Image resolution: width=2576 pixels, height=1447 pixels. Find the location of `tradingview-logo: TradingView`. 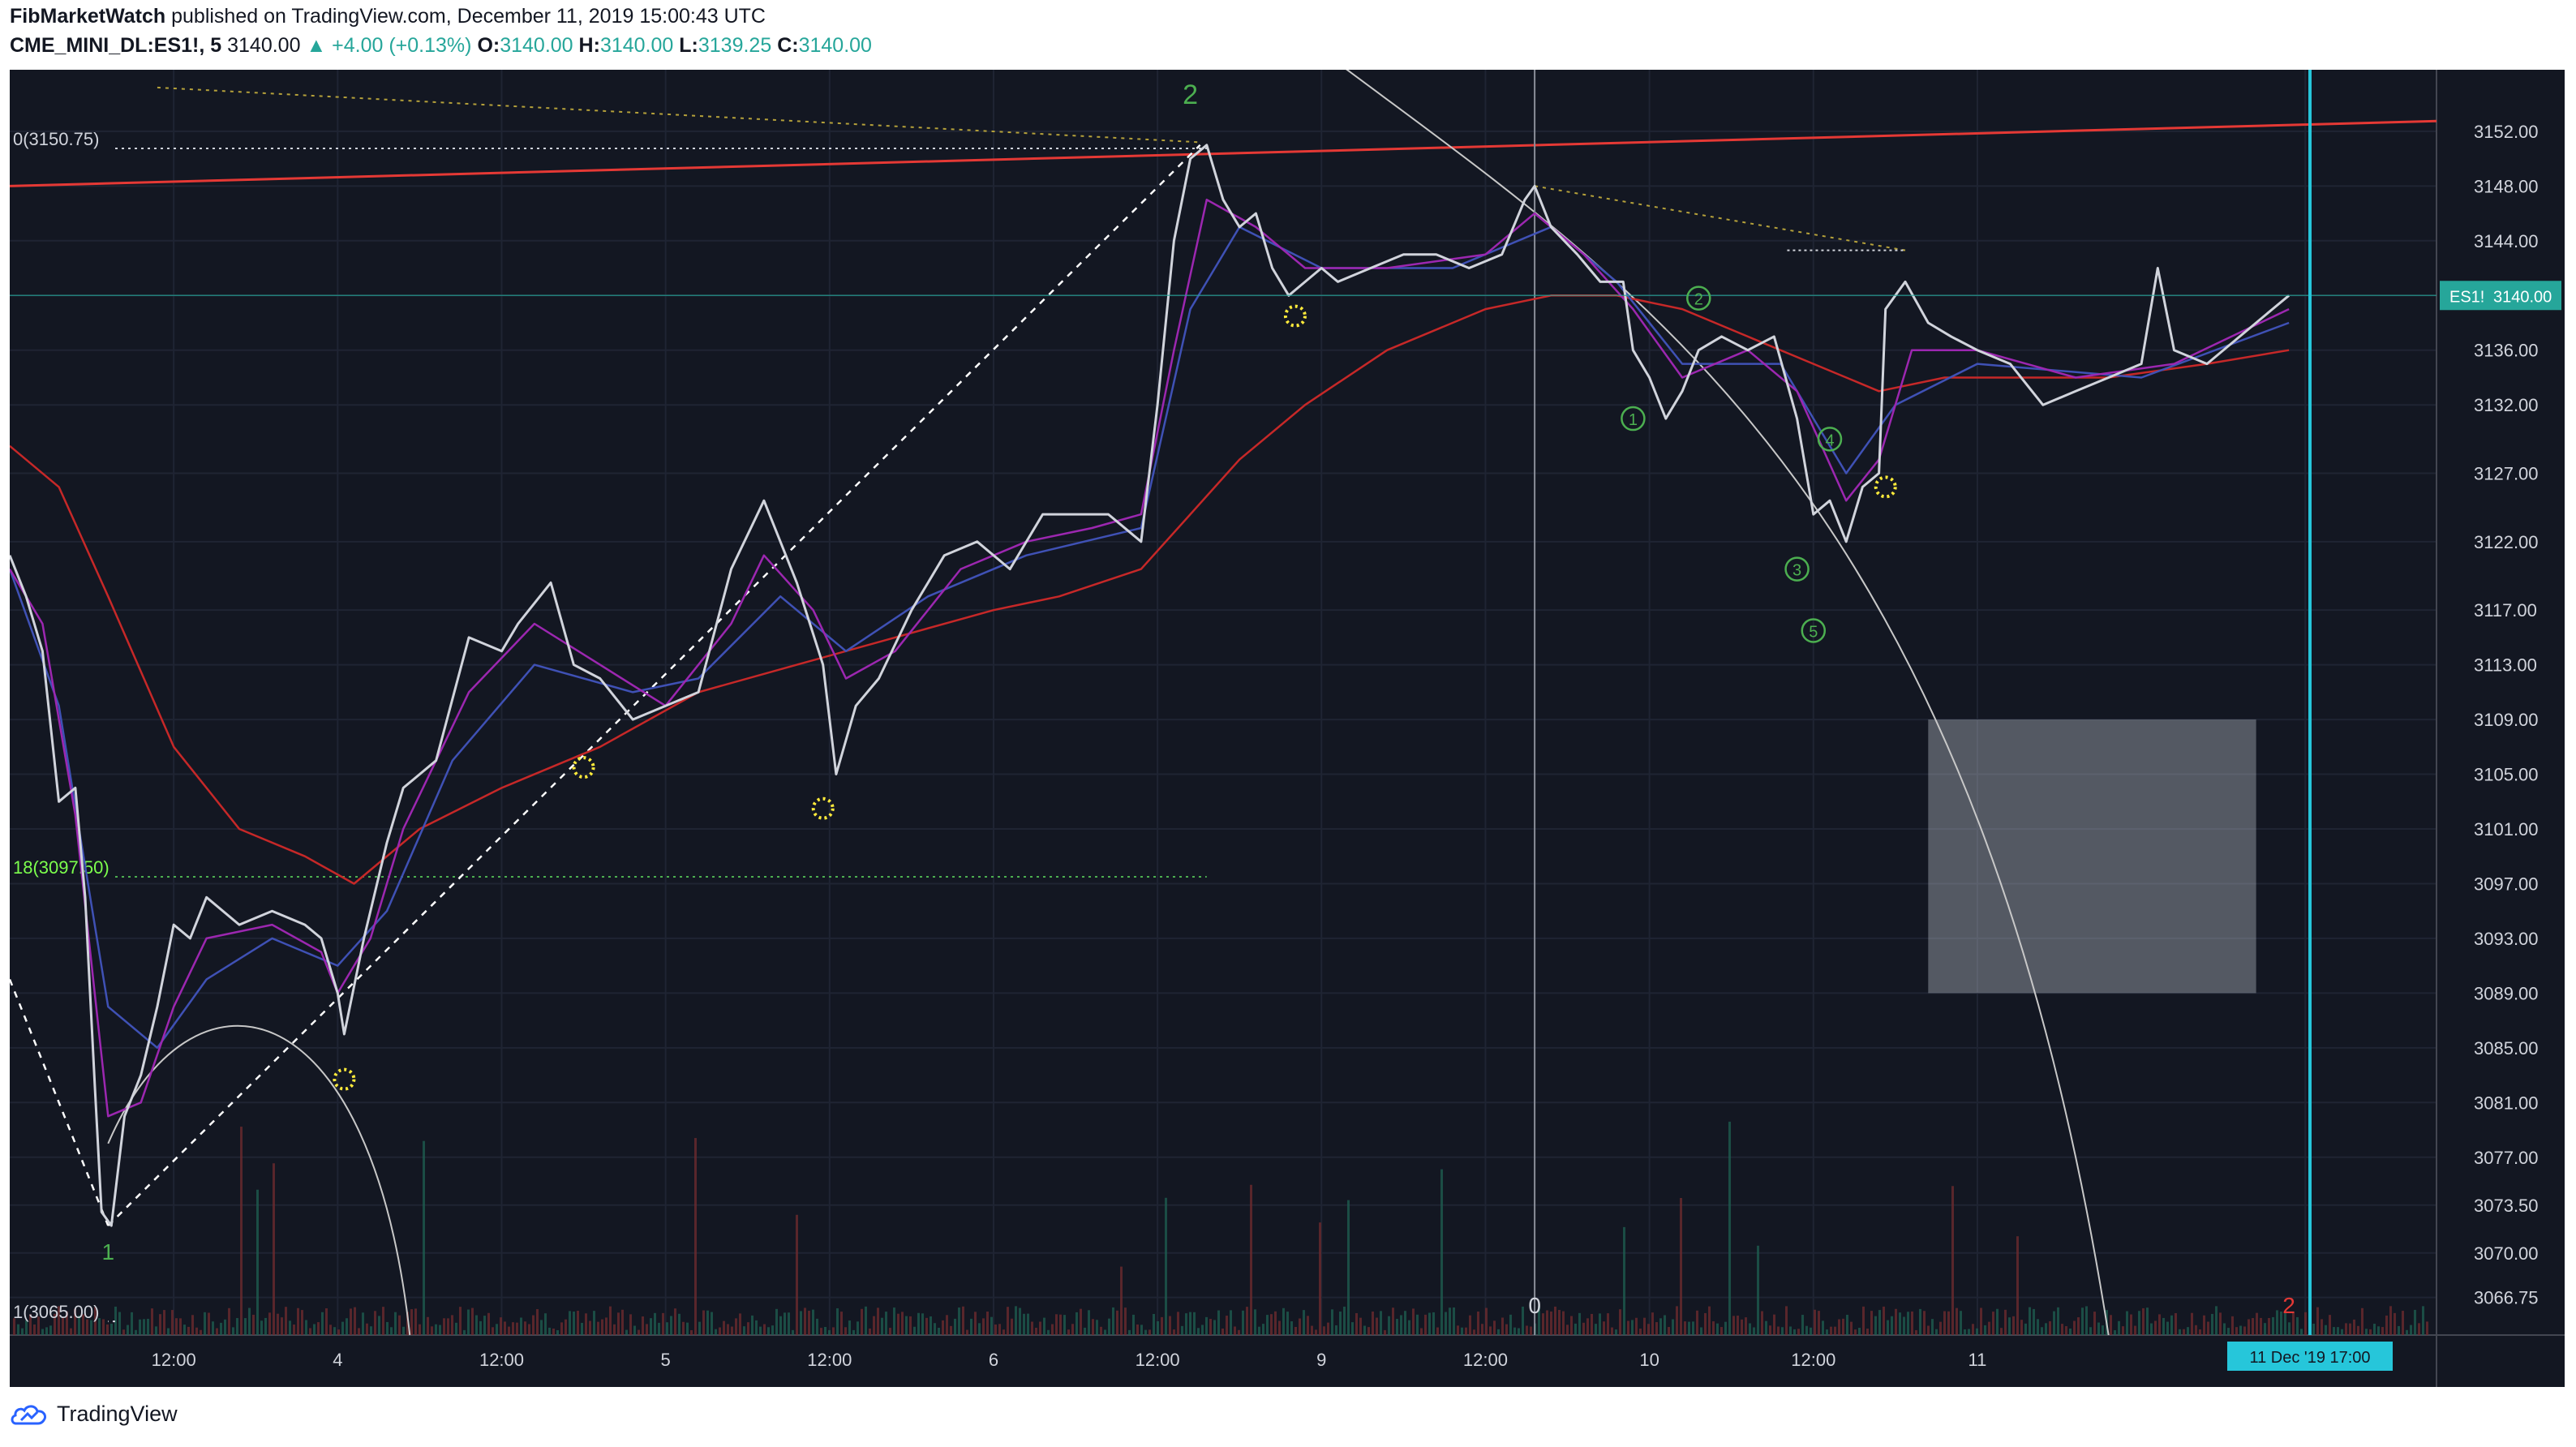

tradingview-logo: TradingView is located at coordinates (94, 1414).